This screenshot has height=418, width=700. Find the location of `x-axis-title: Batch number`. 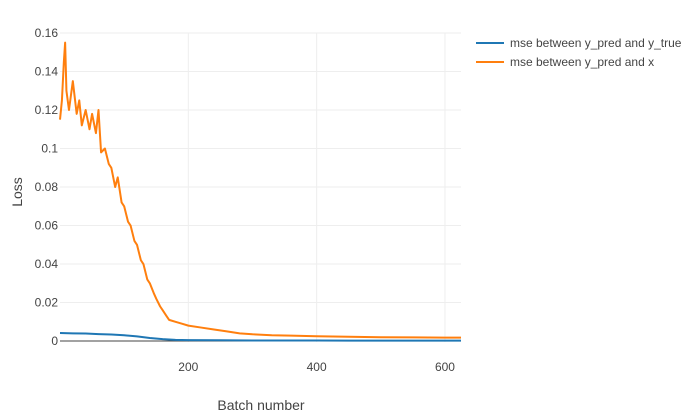

x-axis-title: Batch number is located at coordinates (260, 405).